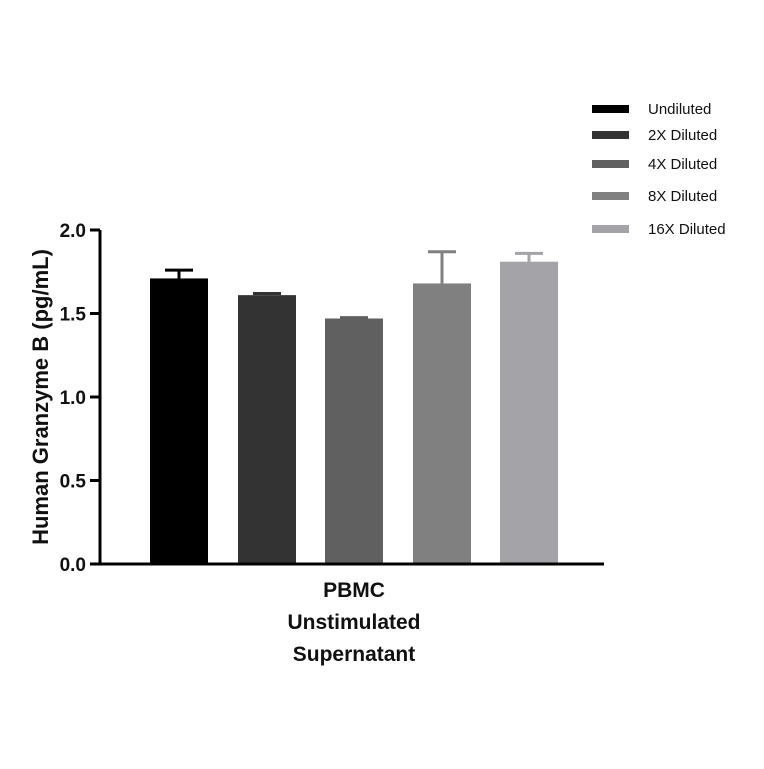  Describe the element at coordinates (354, 441) in the screenshot. I see `bar-4x-diluted` at that location.